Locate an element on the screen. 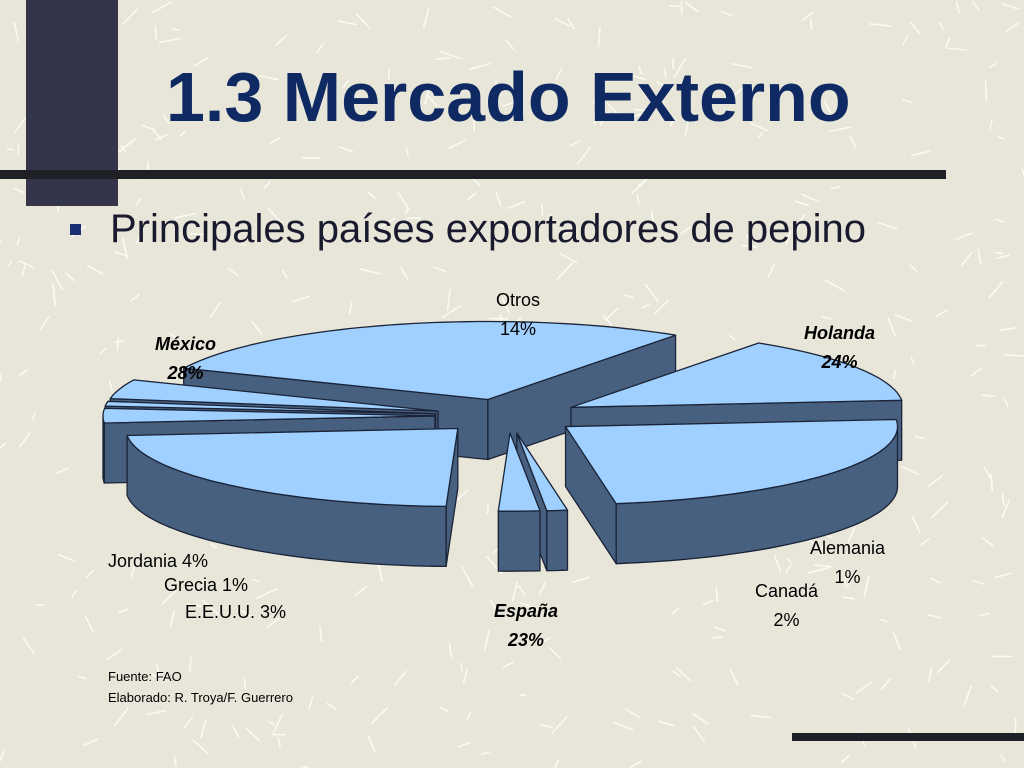 The image size is (1024, 768). label-otros-name: Otros is located at coordinates (518, 300).